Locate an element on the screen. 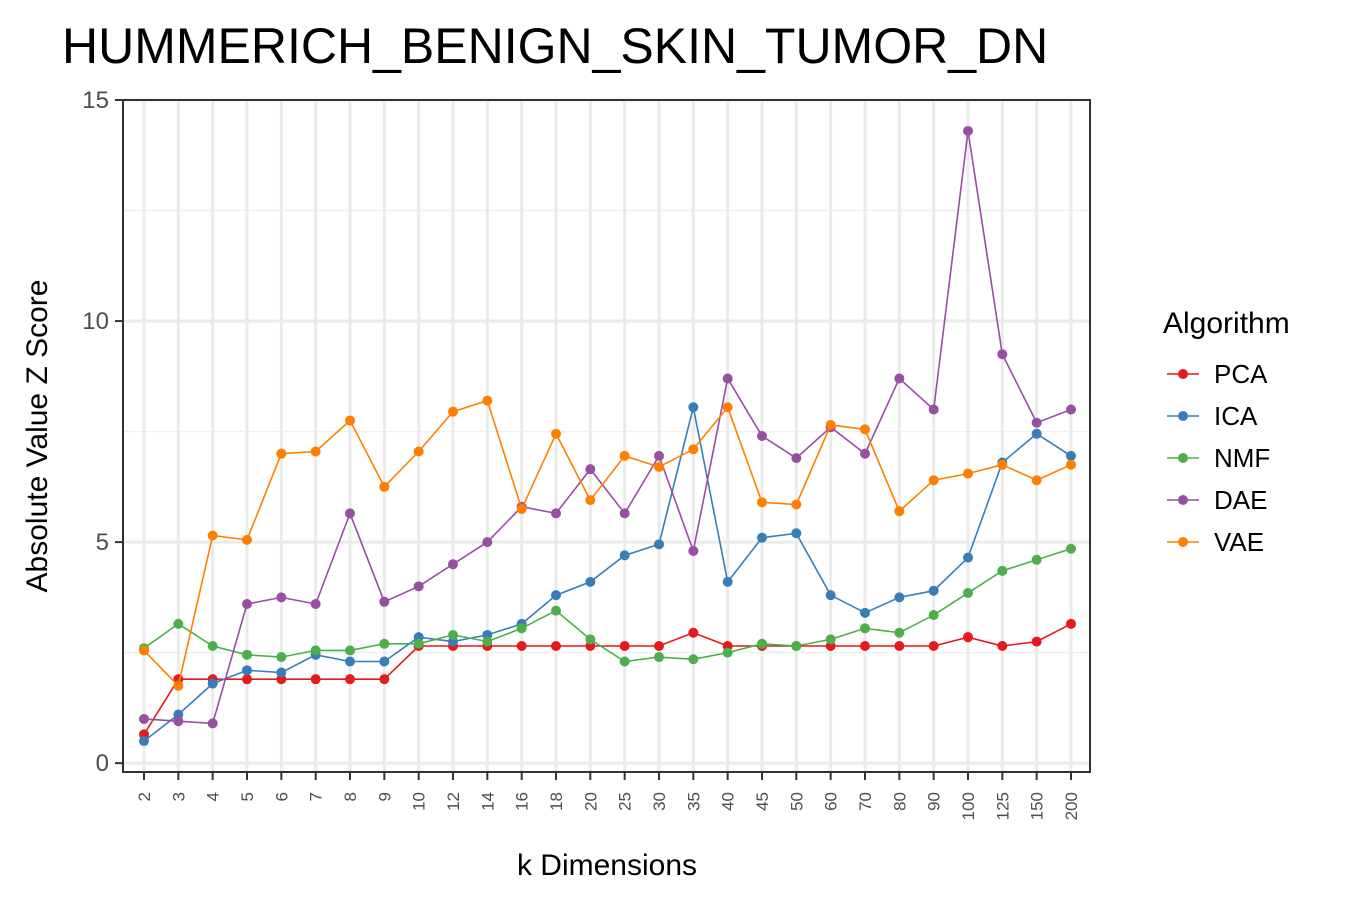  y-tick-label: 0 is located at coordinates (102, 763).